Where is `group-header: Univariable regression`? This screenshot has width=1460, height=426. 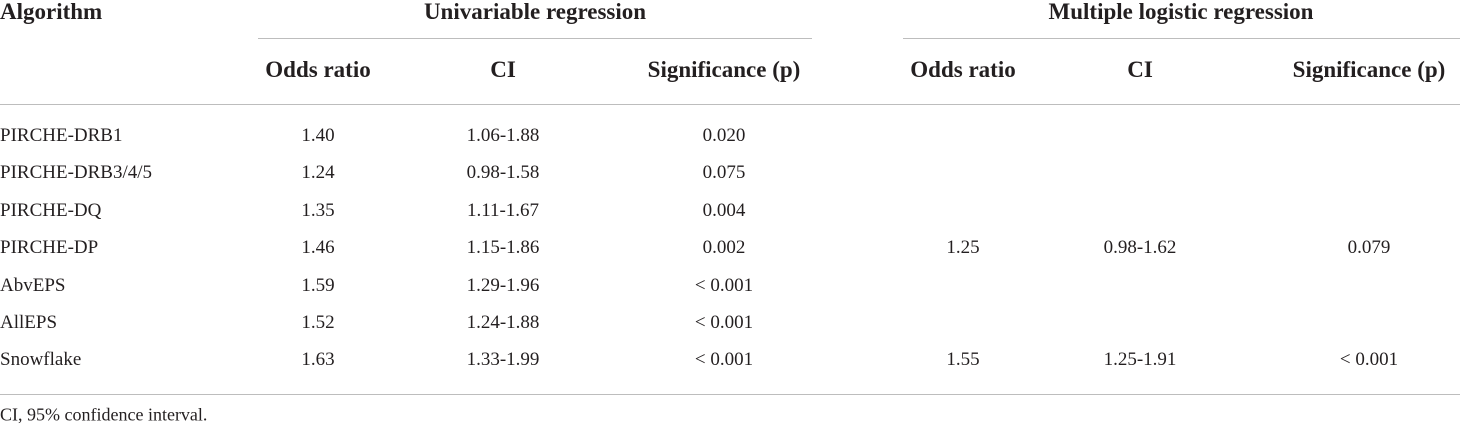 group-header: Univariable regression is located at coordinates (535, 12).